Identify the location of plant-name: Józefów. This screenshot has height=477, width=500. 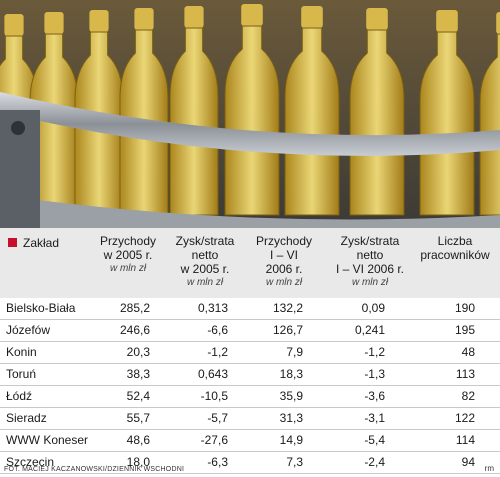
(28, 330).